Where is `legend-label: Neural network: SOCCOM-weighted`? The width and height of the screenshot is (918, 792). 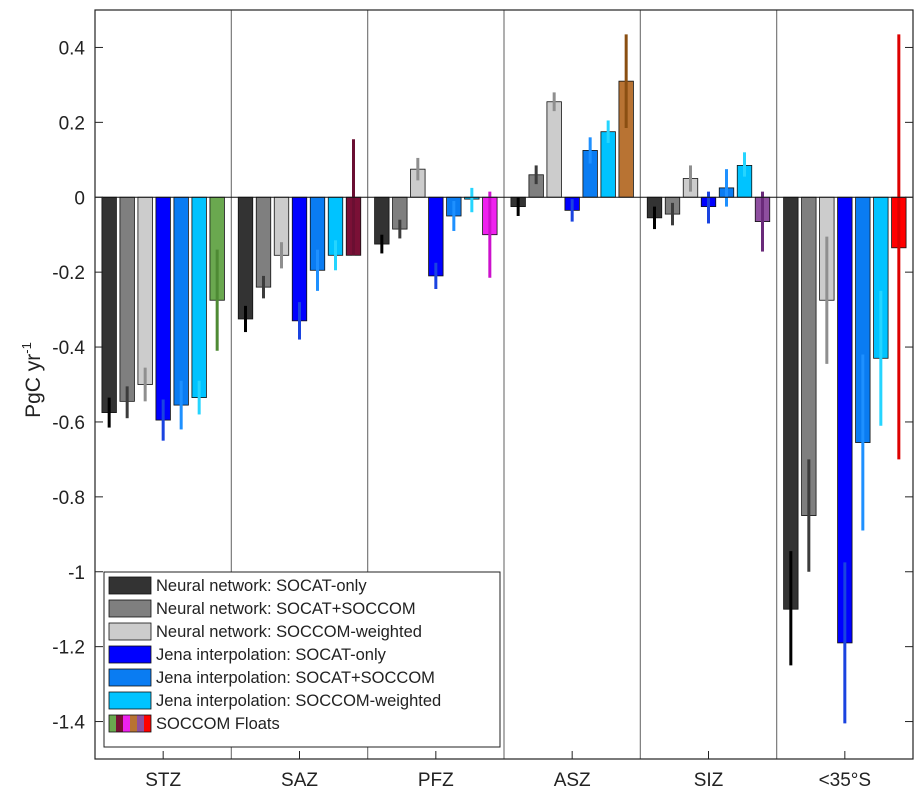
legend-label: Neural network: SOCCOM-weighted is located at coordinates (289, 632).